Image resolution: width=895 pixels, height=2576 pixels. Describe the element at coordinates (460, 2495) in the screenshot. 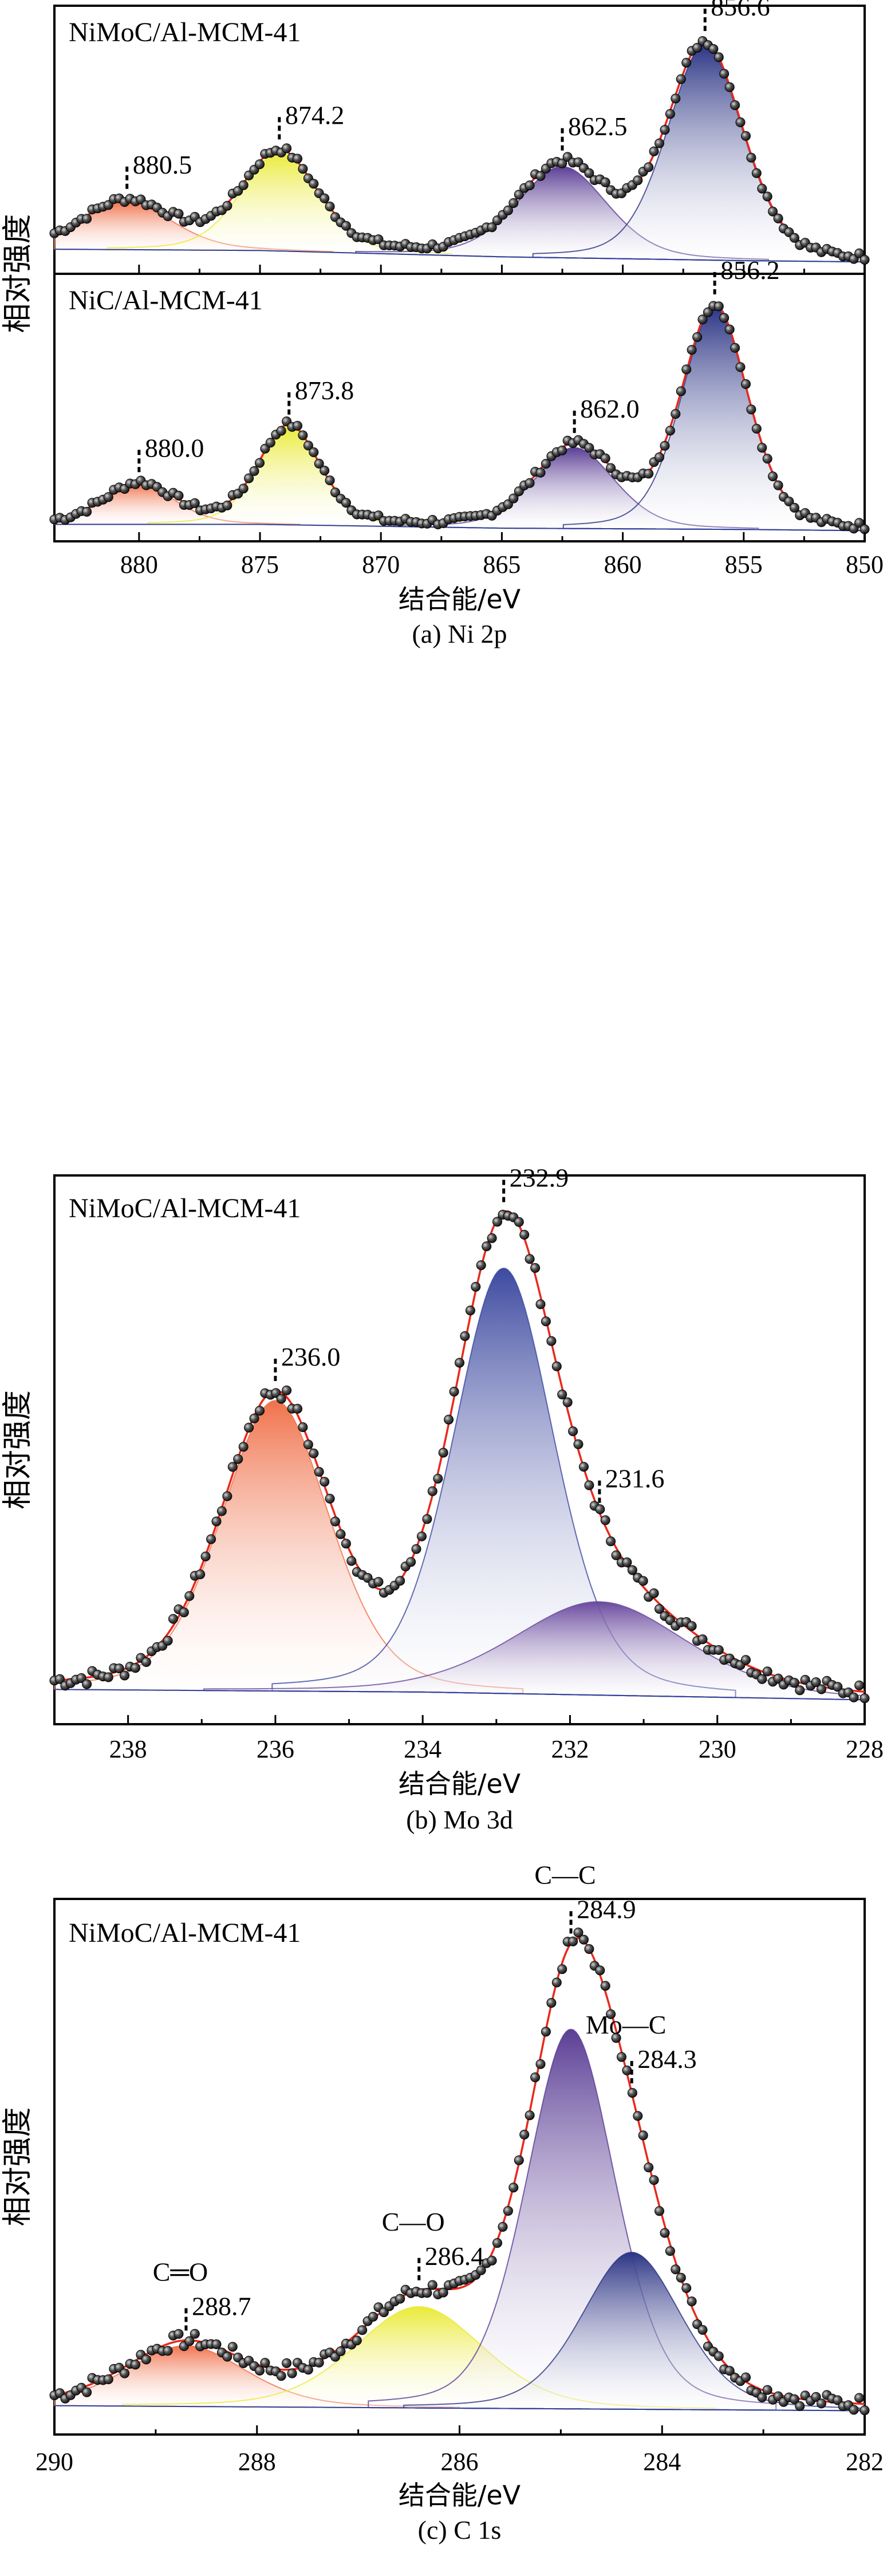

I see `x-axis-title: 结合能/eV` at that location.